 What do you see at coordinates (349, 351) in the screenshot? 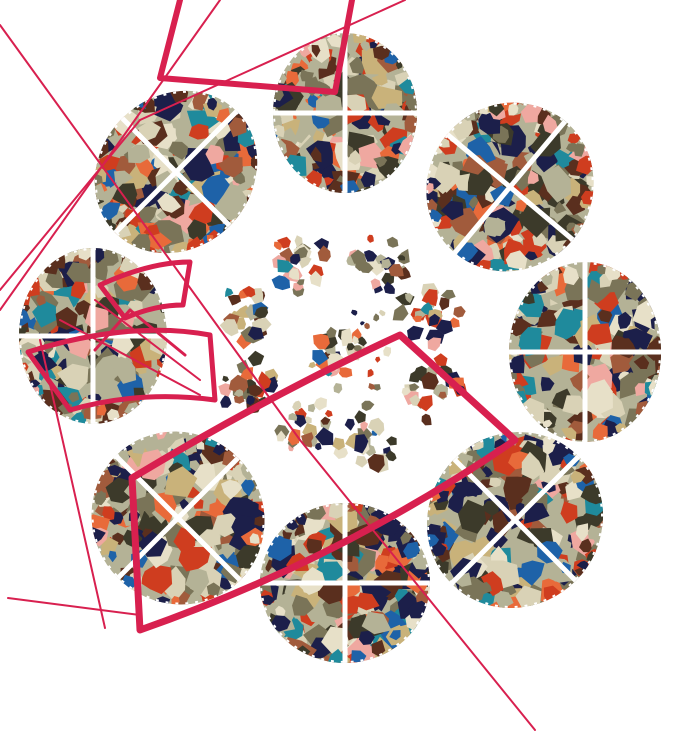
I see `center-fragments` at bounding box center [349, 351].